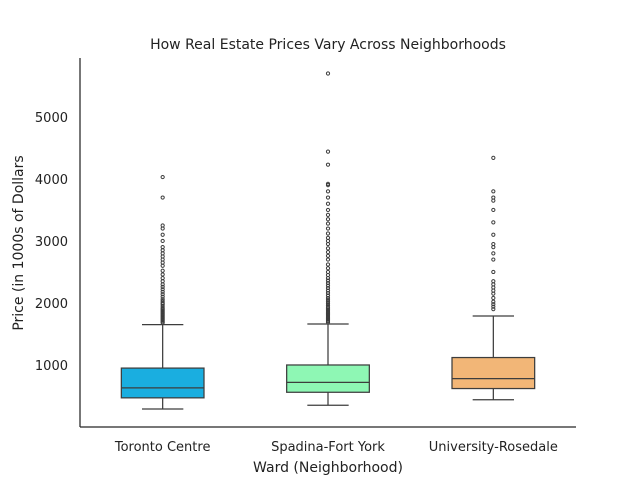 This screenshot has height=480, width=640. Describe the element at coordinates (51, 118) in the screenshot. I see `y-tick-label: 5000` at that location.